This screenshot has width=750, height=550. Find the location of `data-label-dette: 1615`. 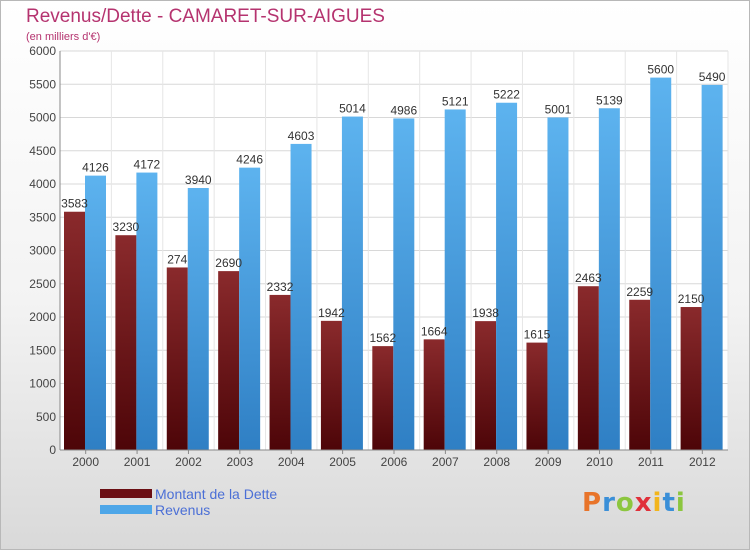

data-label-dette: 1615 is located at coordinates (537, 335).